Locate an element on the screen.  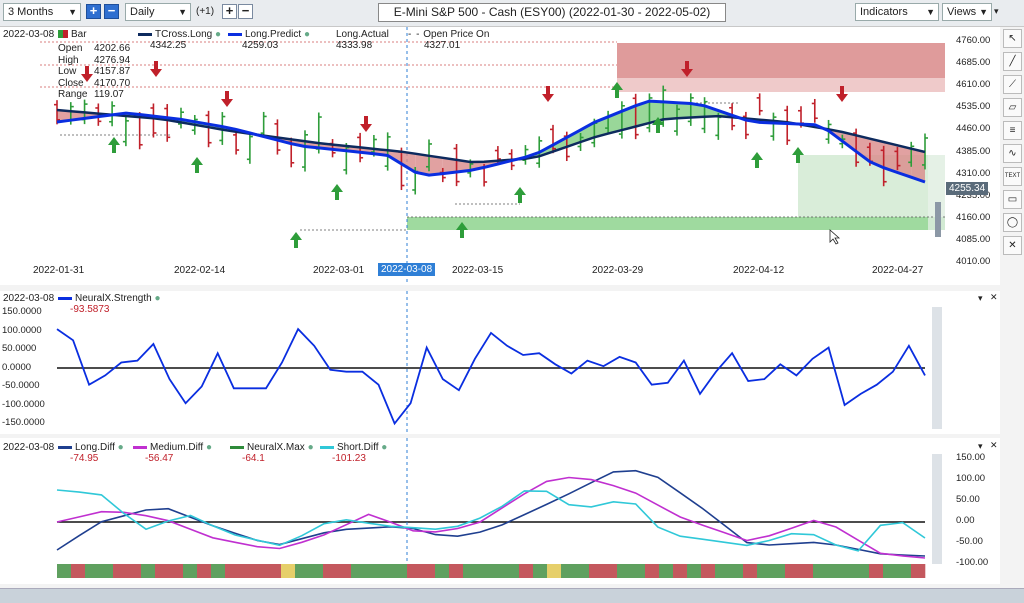
diff-legend-item: NeuralX.Max ● -64.1 is located at coordinates (272, 453).